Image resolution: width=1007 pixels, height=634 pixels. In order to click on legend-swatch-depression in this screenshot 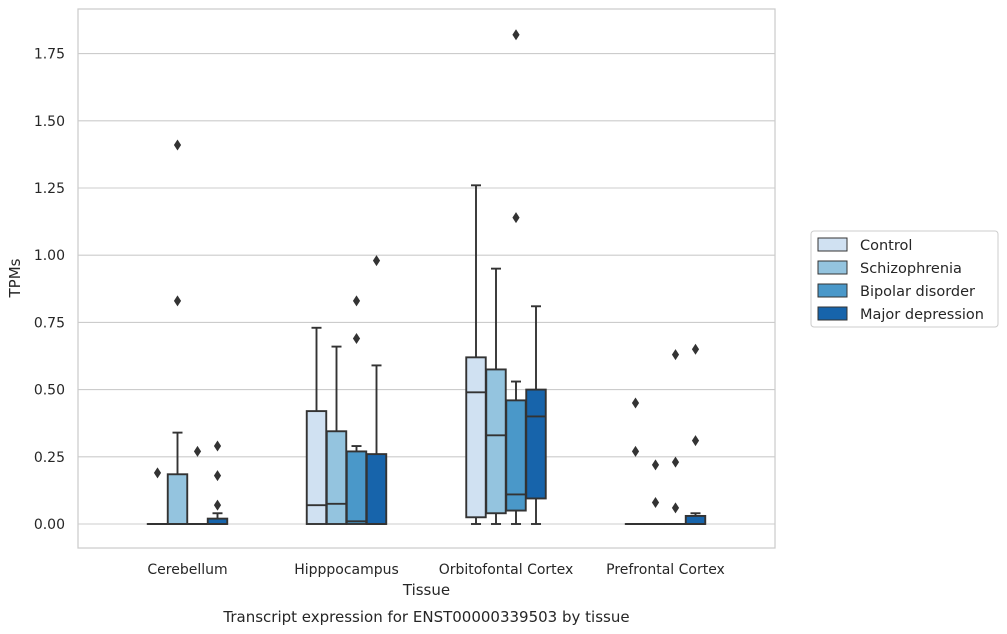, I will do `click(832, 313)`.